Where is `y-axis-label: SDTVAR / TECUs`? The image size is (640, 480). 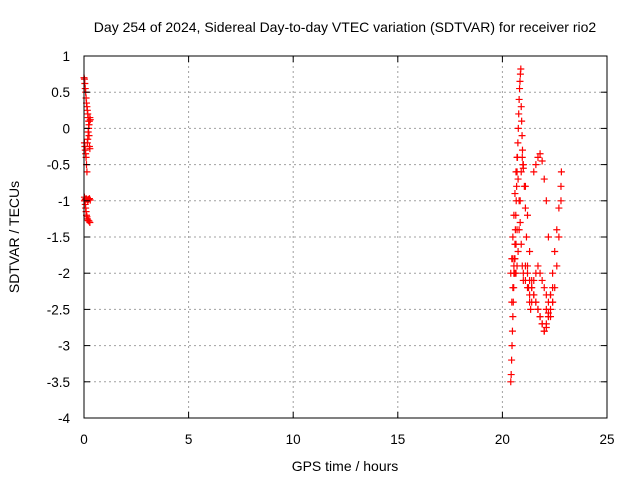 y-axis-label: SDTVAR / TECUs is located at coordinates (14, 237).